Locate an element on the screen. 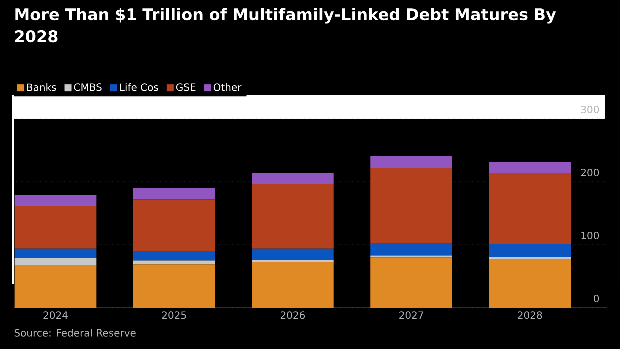 The image size is (620, 349). x-tick-label: 2027 is located at coordinates (412, 316).